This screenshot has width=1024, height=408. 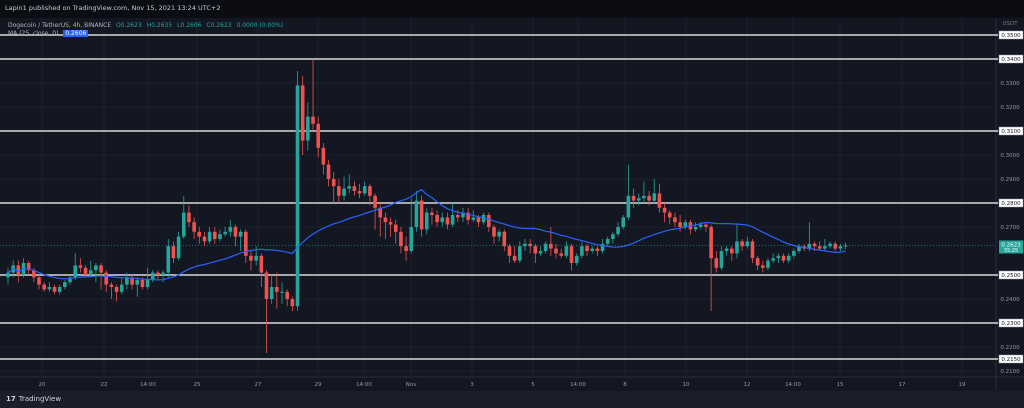 I want to click on price-axis, so click(x=1010, y=197).